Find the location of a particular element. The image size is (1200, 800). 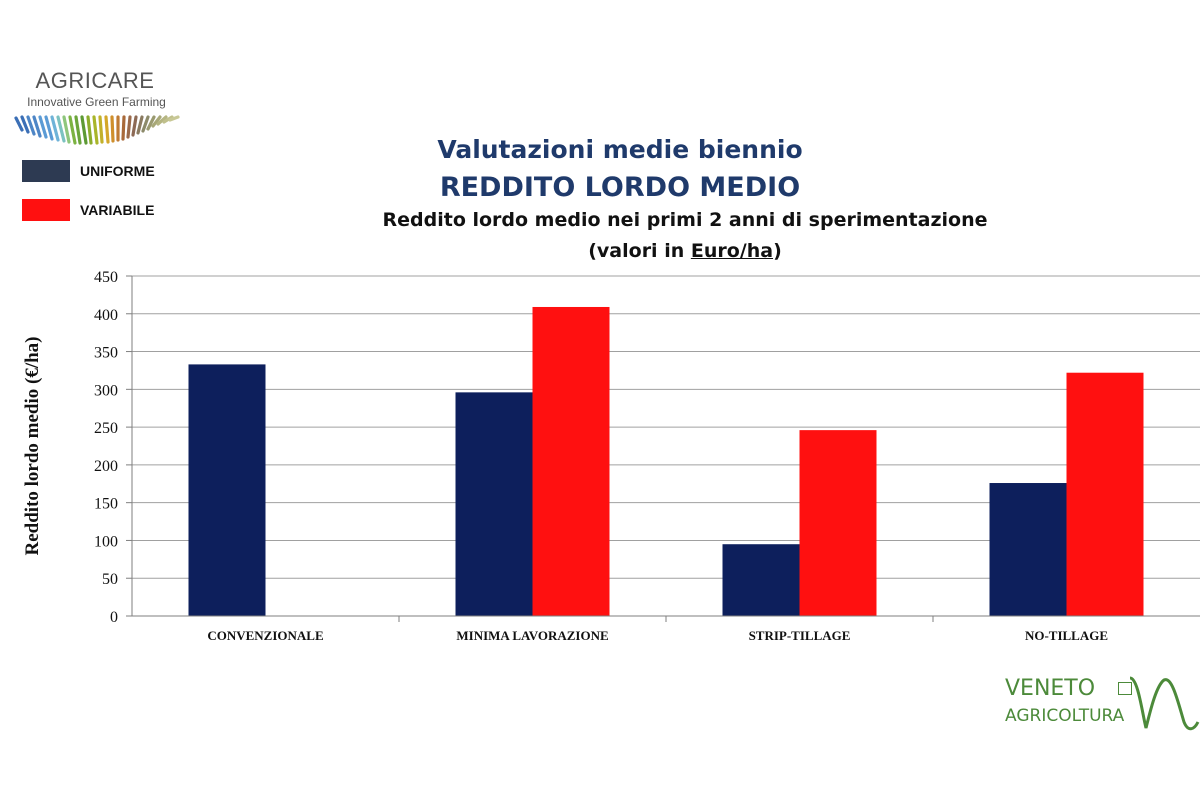

bar-minima-lavorazione-uniforme is located at coordinates (494, 504).